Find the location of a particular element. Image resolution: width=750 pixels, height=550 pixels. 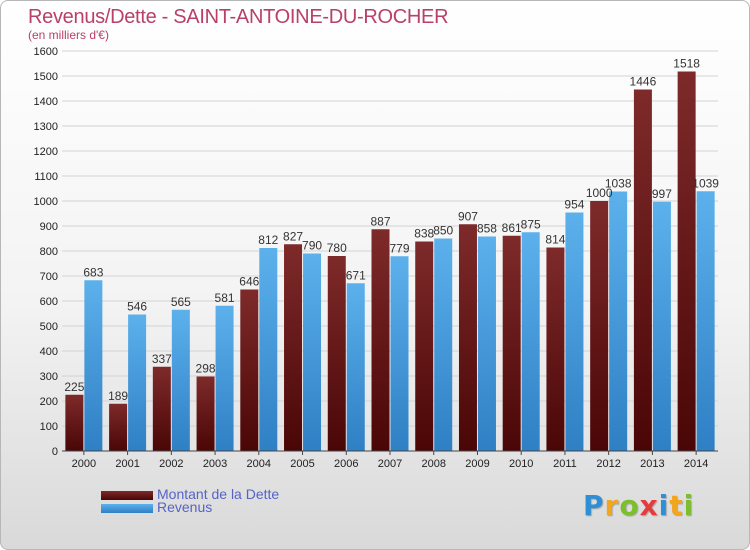

value-label-debt-2009: 907 is located at coordinates (468, 216).